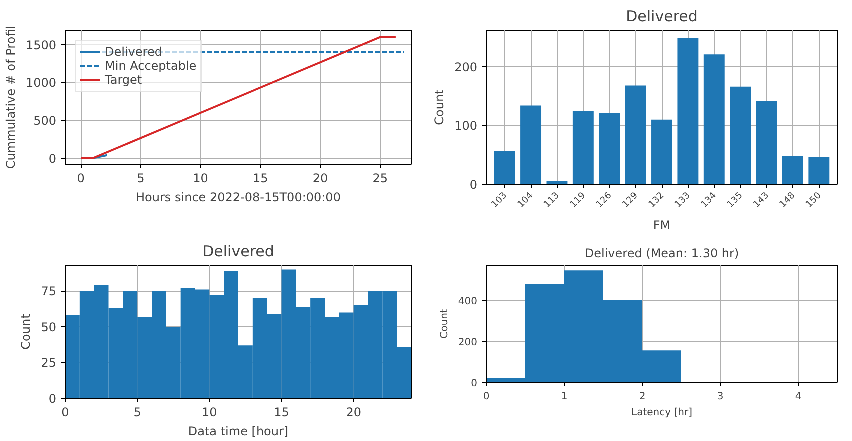 The height and width of the screenshot is (441, 852). I want to click on x-tick-label: 25, so click(380, 179).